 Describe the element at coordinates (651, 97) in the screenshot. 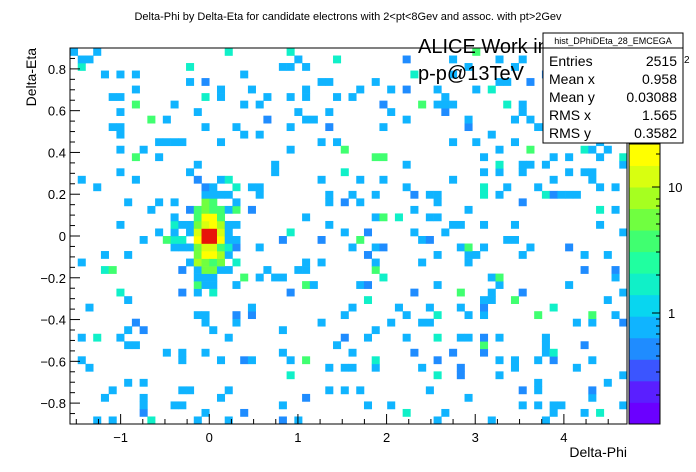

I see `stats-value: 0.03088` at that location.